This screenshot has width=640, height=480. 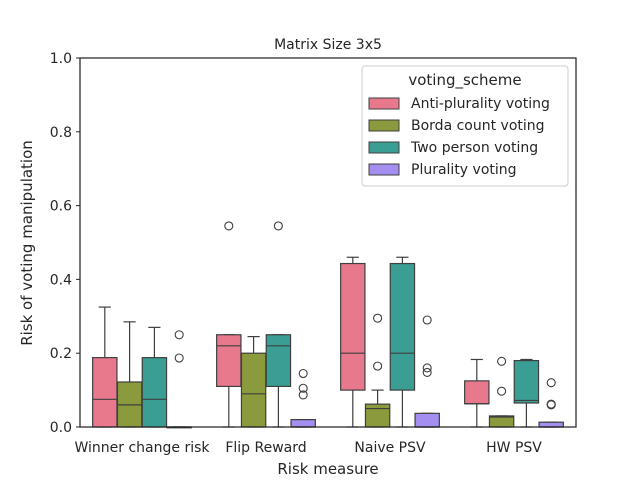 What do you see at coordinates (61, 280) in the screenshot?
I see `y-tick-label: 0.4` at bounding box center [61, 280].